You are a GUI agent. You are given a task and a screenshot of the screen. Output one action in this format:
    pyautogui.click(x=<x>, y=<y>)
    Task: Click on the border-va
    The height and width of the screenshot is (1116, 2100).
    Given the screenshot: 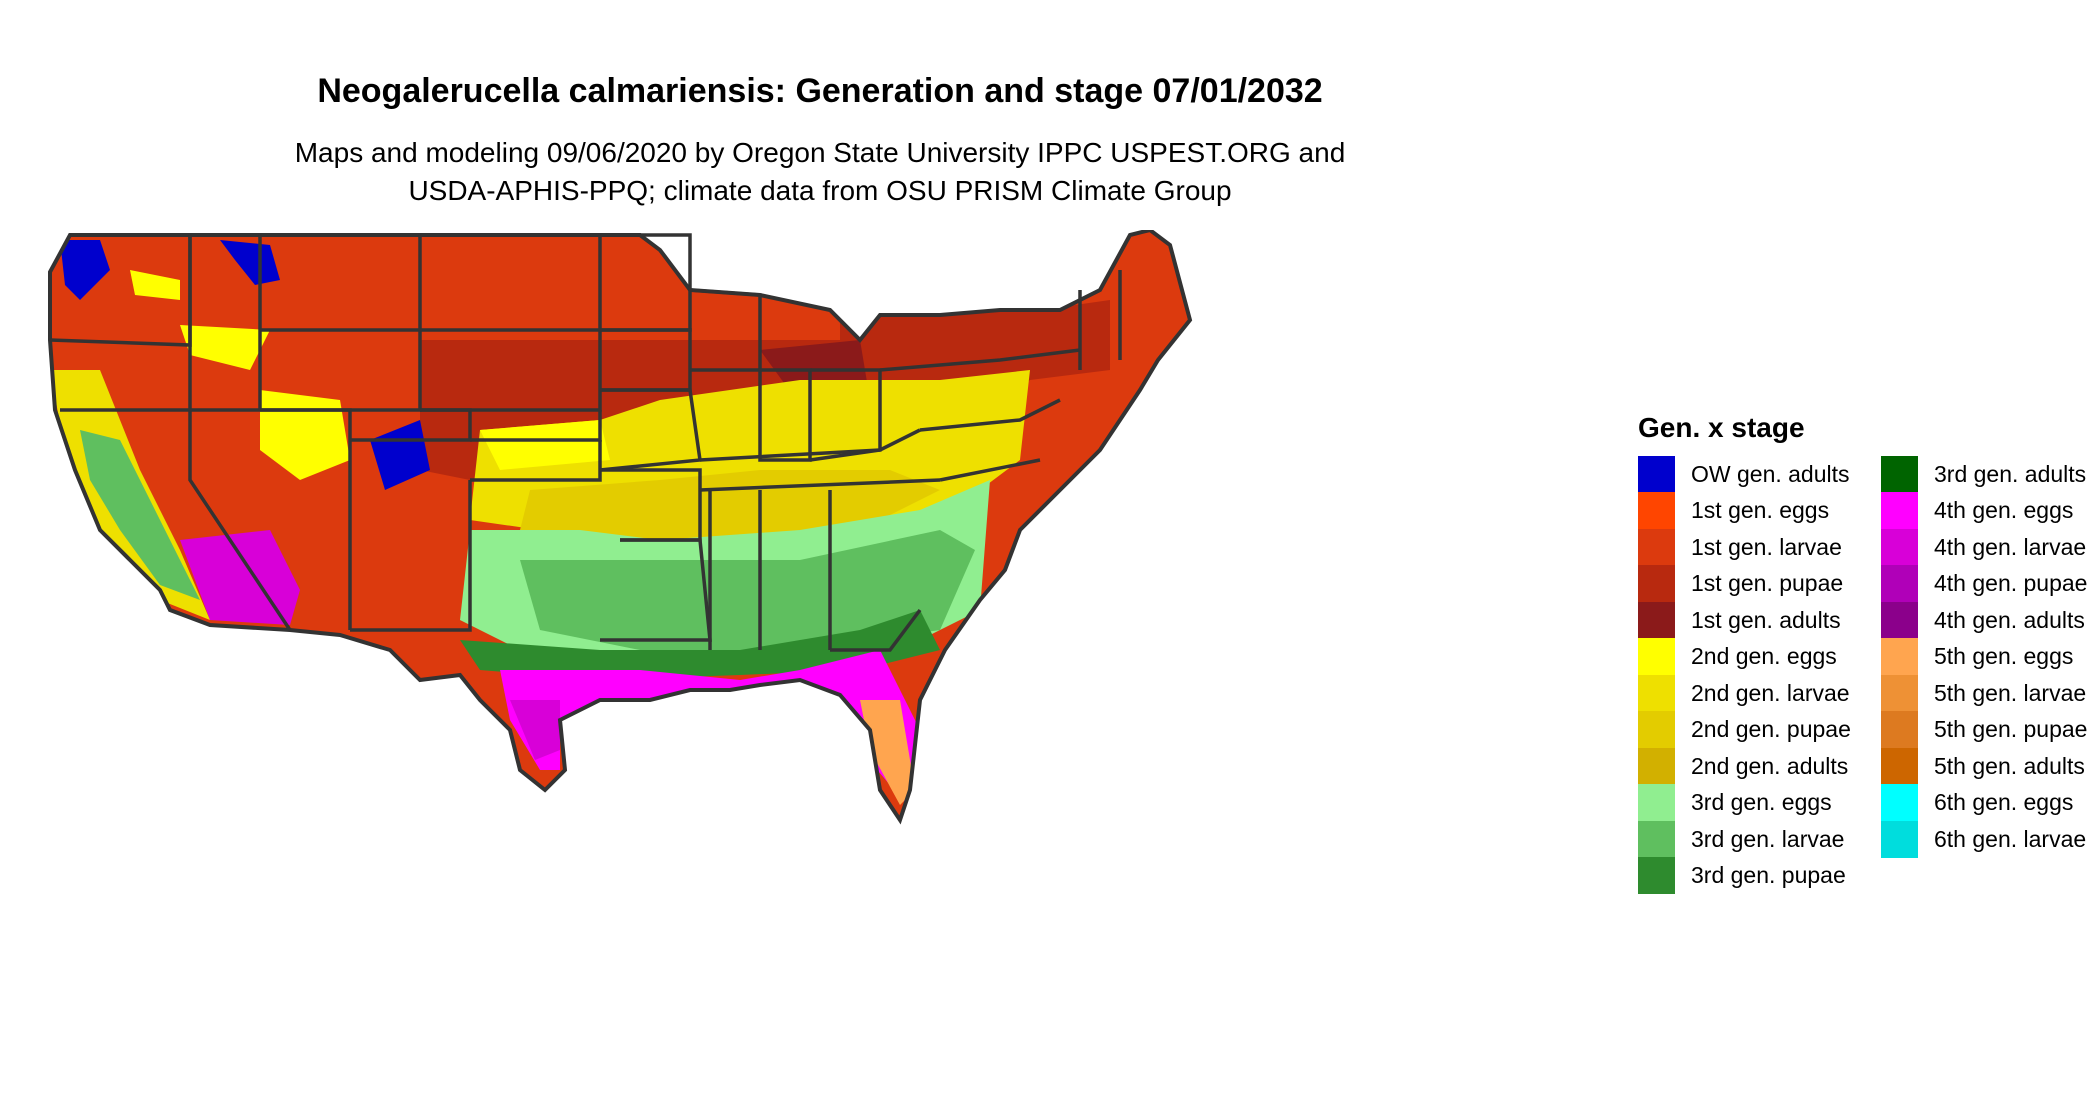 What is the action you would take?
    pyautogui.click(x=990, y=415)
    